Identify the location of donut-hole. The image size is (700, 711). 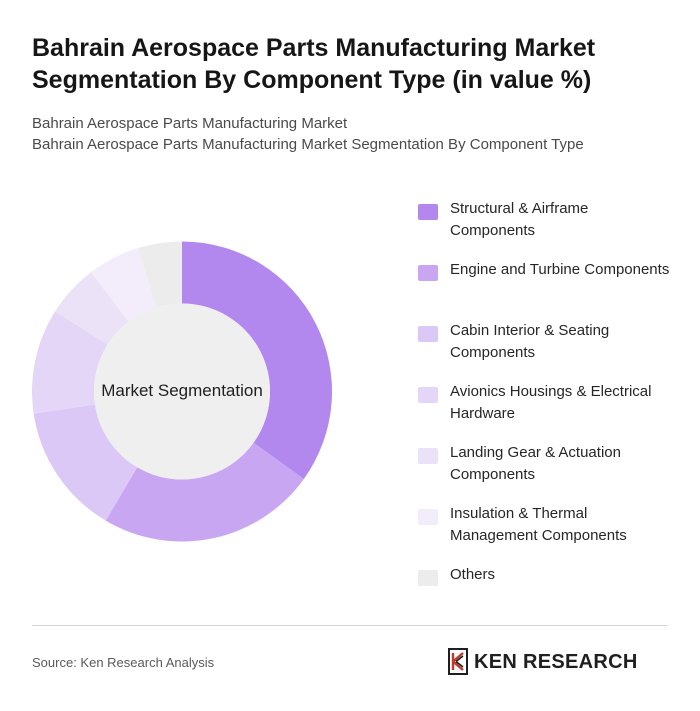
(182, 391).